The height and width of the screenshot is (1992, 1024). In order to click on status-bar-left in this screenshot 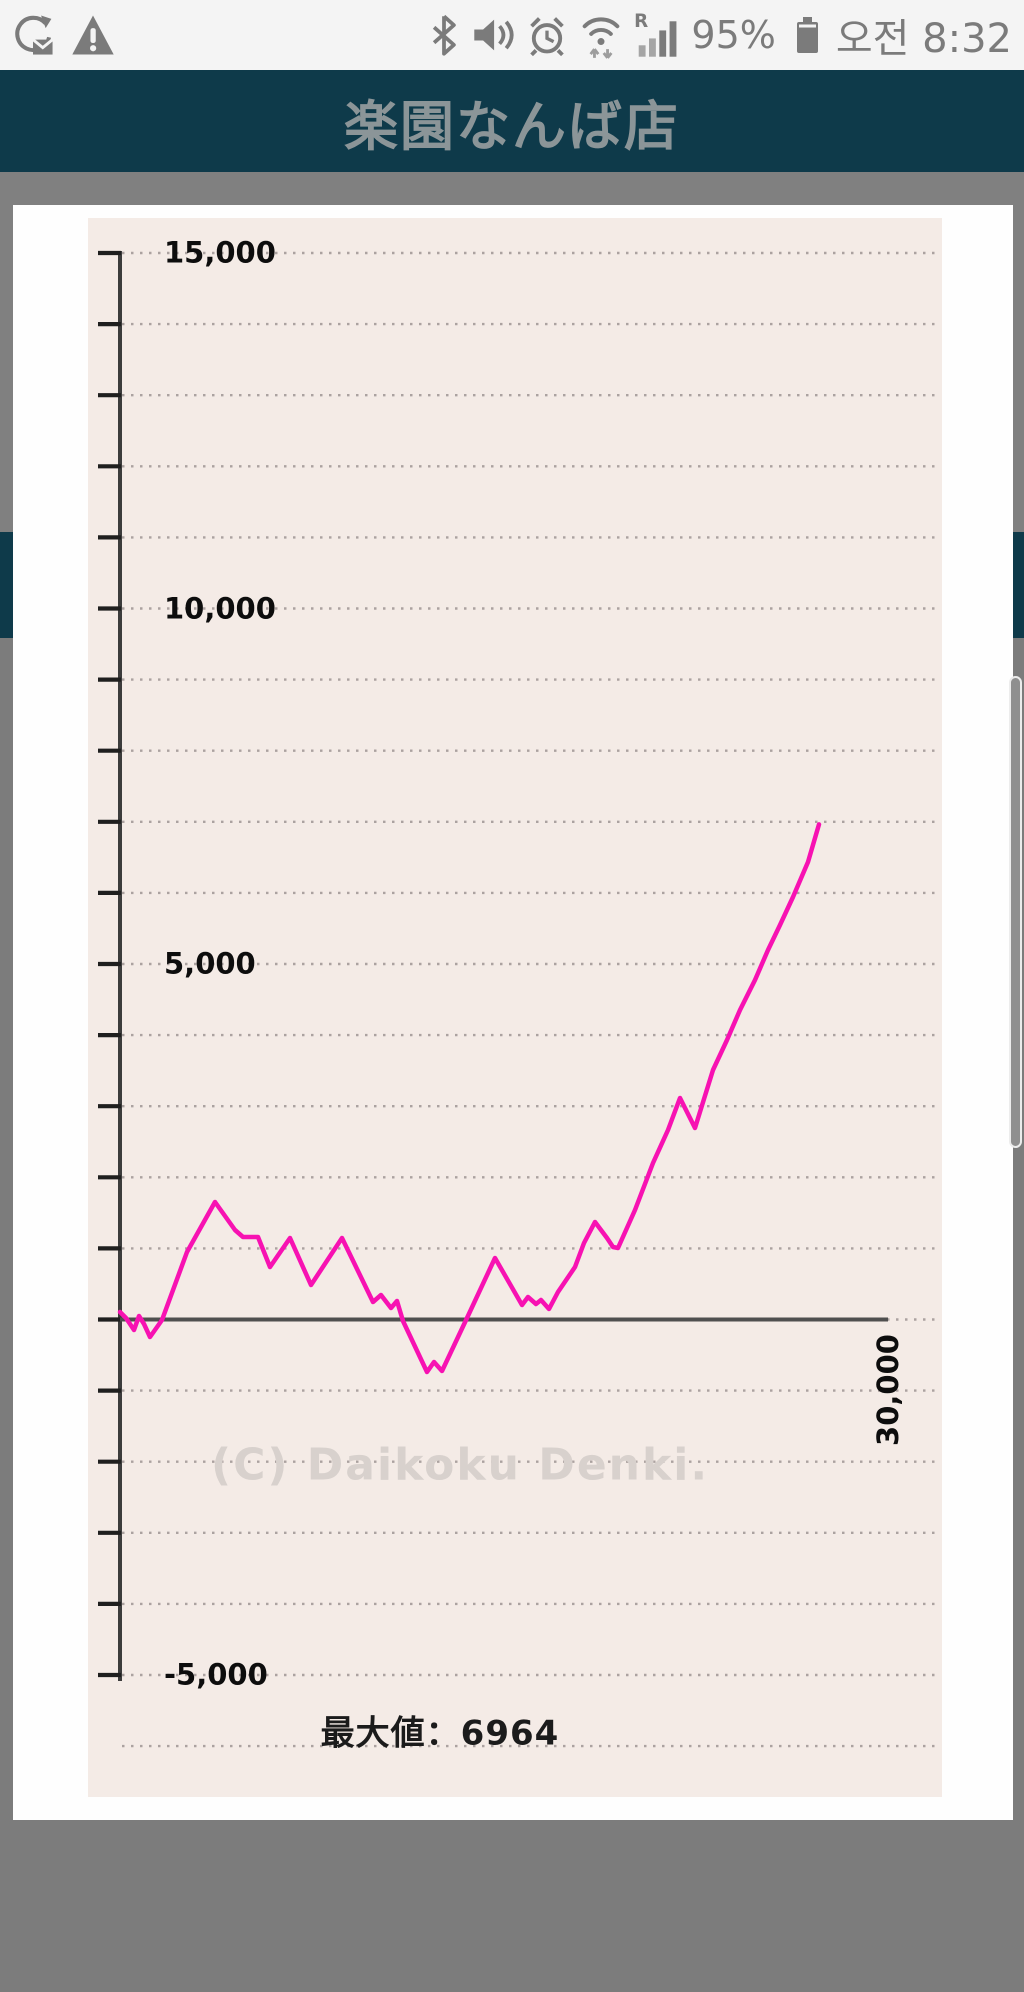, I will do `click(58, 35)`.